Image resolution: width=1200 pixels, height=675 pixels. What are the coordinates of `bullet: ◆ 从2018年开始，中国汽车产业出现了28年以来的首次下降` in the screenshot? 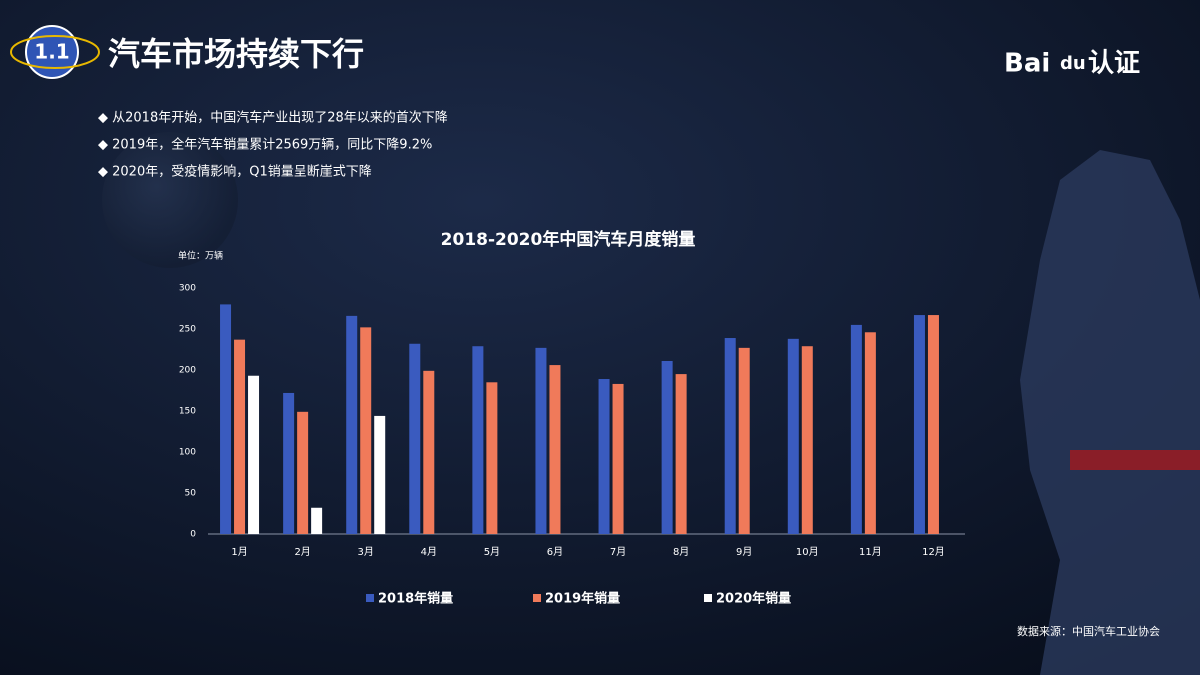 It's located at (273, 118).